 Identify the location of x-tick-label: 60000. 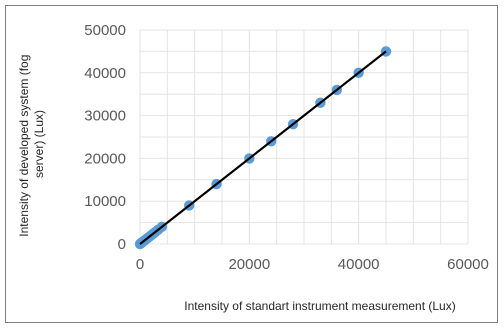
(468, 264).